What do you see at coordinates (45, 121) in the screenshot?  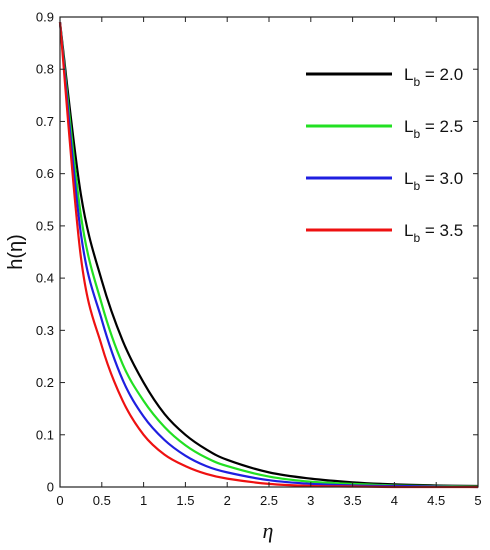 I see `y-tick-label: 0.7` at bounding box center [45, 121].